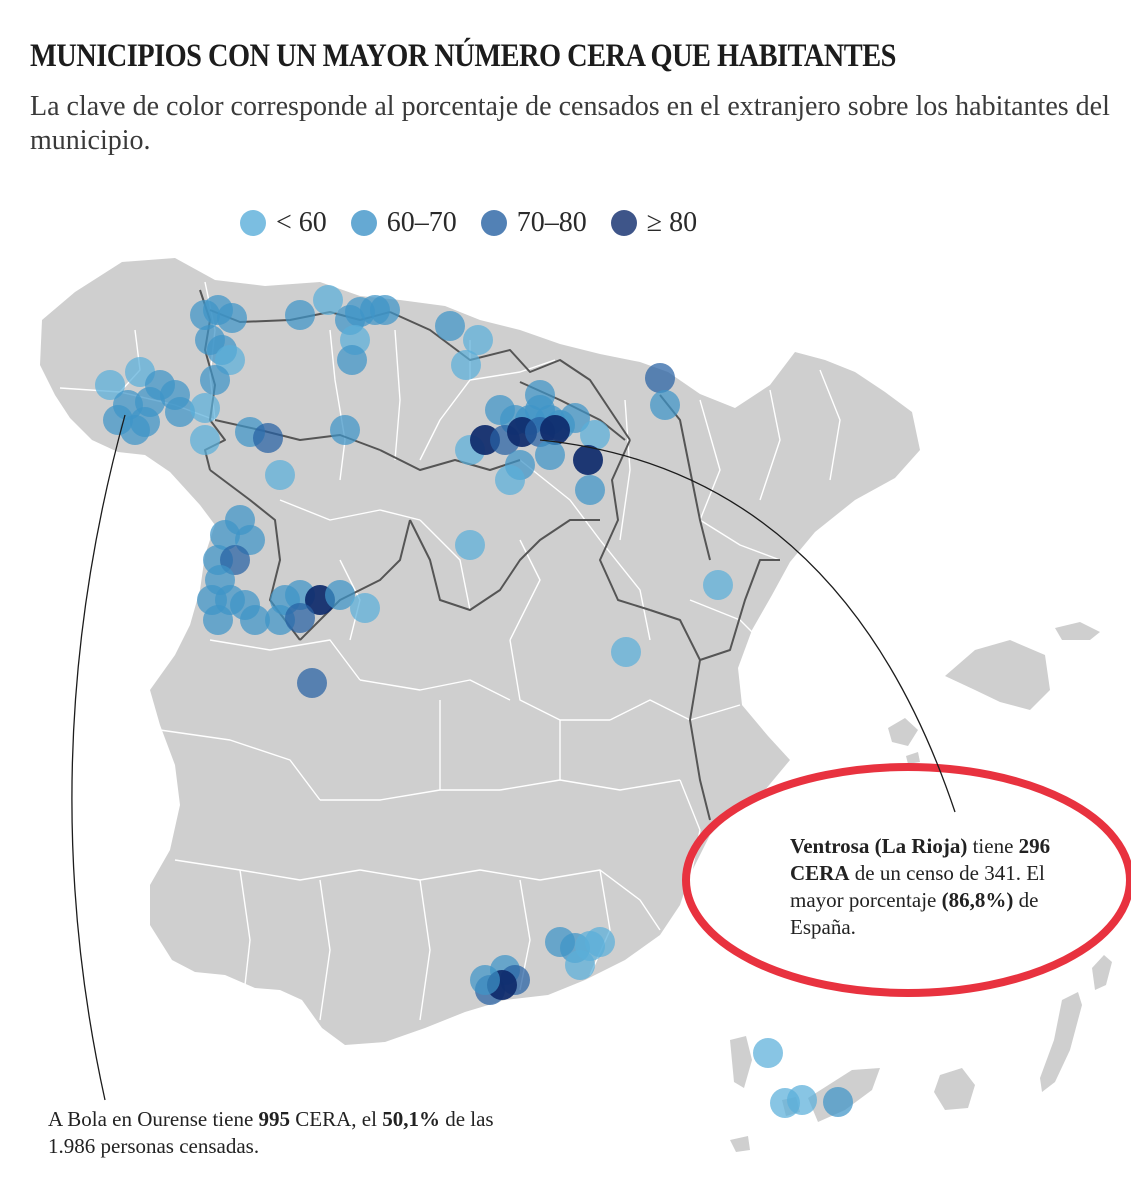 This screenshot has height=1200, width=1131. What do you see at coordinates (336, 1119) in the screenshot?
I see `bola-text-2: CERA, el` at bounding box center [336, 1119].